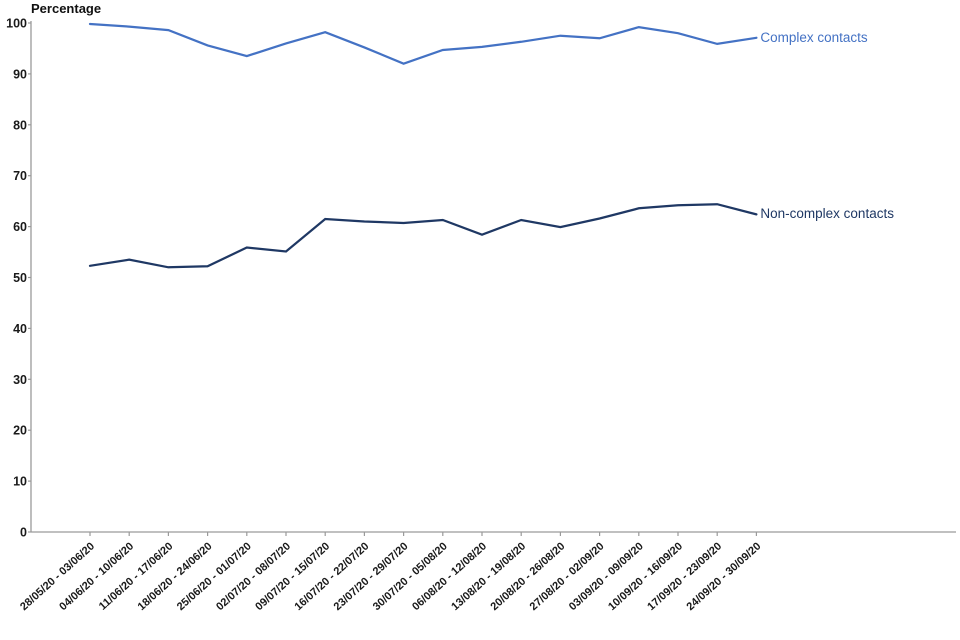 The image size is (960, 640). I want to click on x-axis-tick-label: 09/07/20 - 15/07/20, so click(292, 576).